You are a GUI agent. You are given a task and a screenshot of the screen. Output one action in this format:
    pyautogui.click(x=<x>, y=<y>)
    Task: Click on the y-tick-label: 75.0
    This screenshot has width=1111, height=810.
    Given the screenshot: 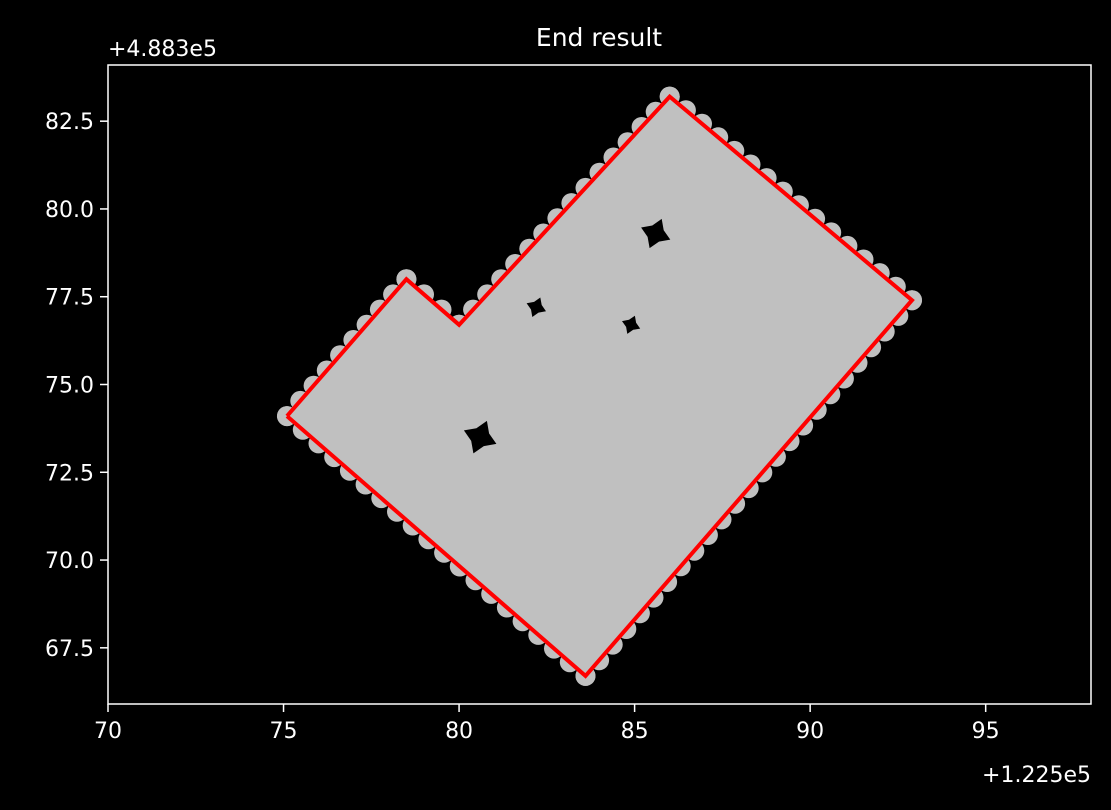 What is the action you would take?
    pyautogui.click(x=69, y=386)
    